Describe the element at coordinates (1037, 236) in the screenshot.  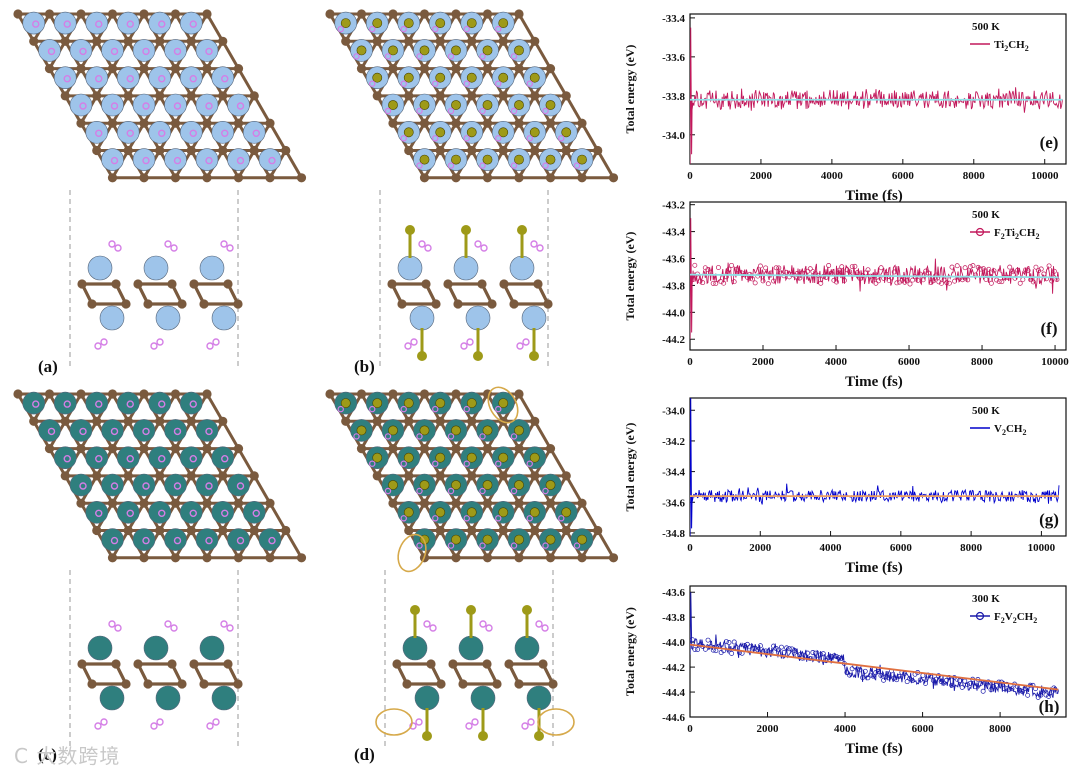
I see `legend-subscript: 2` at that location.